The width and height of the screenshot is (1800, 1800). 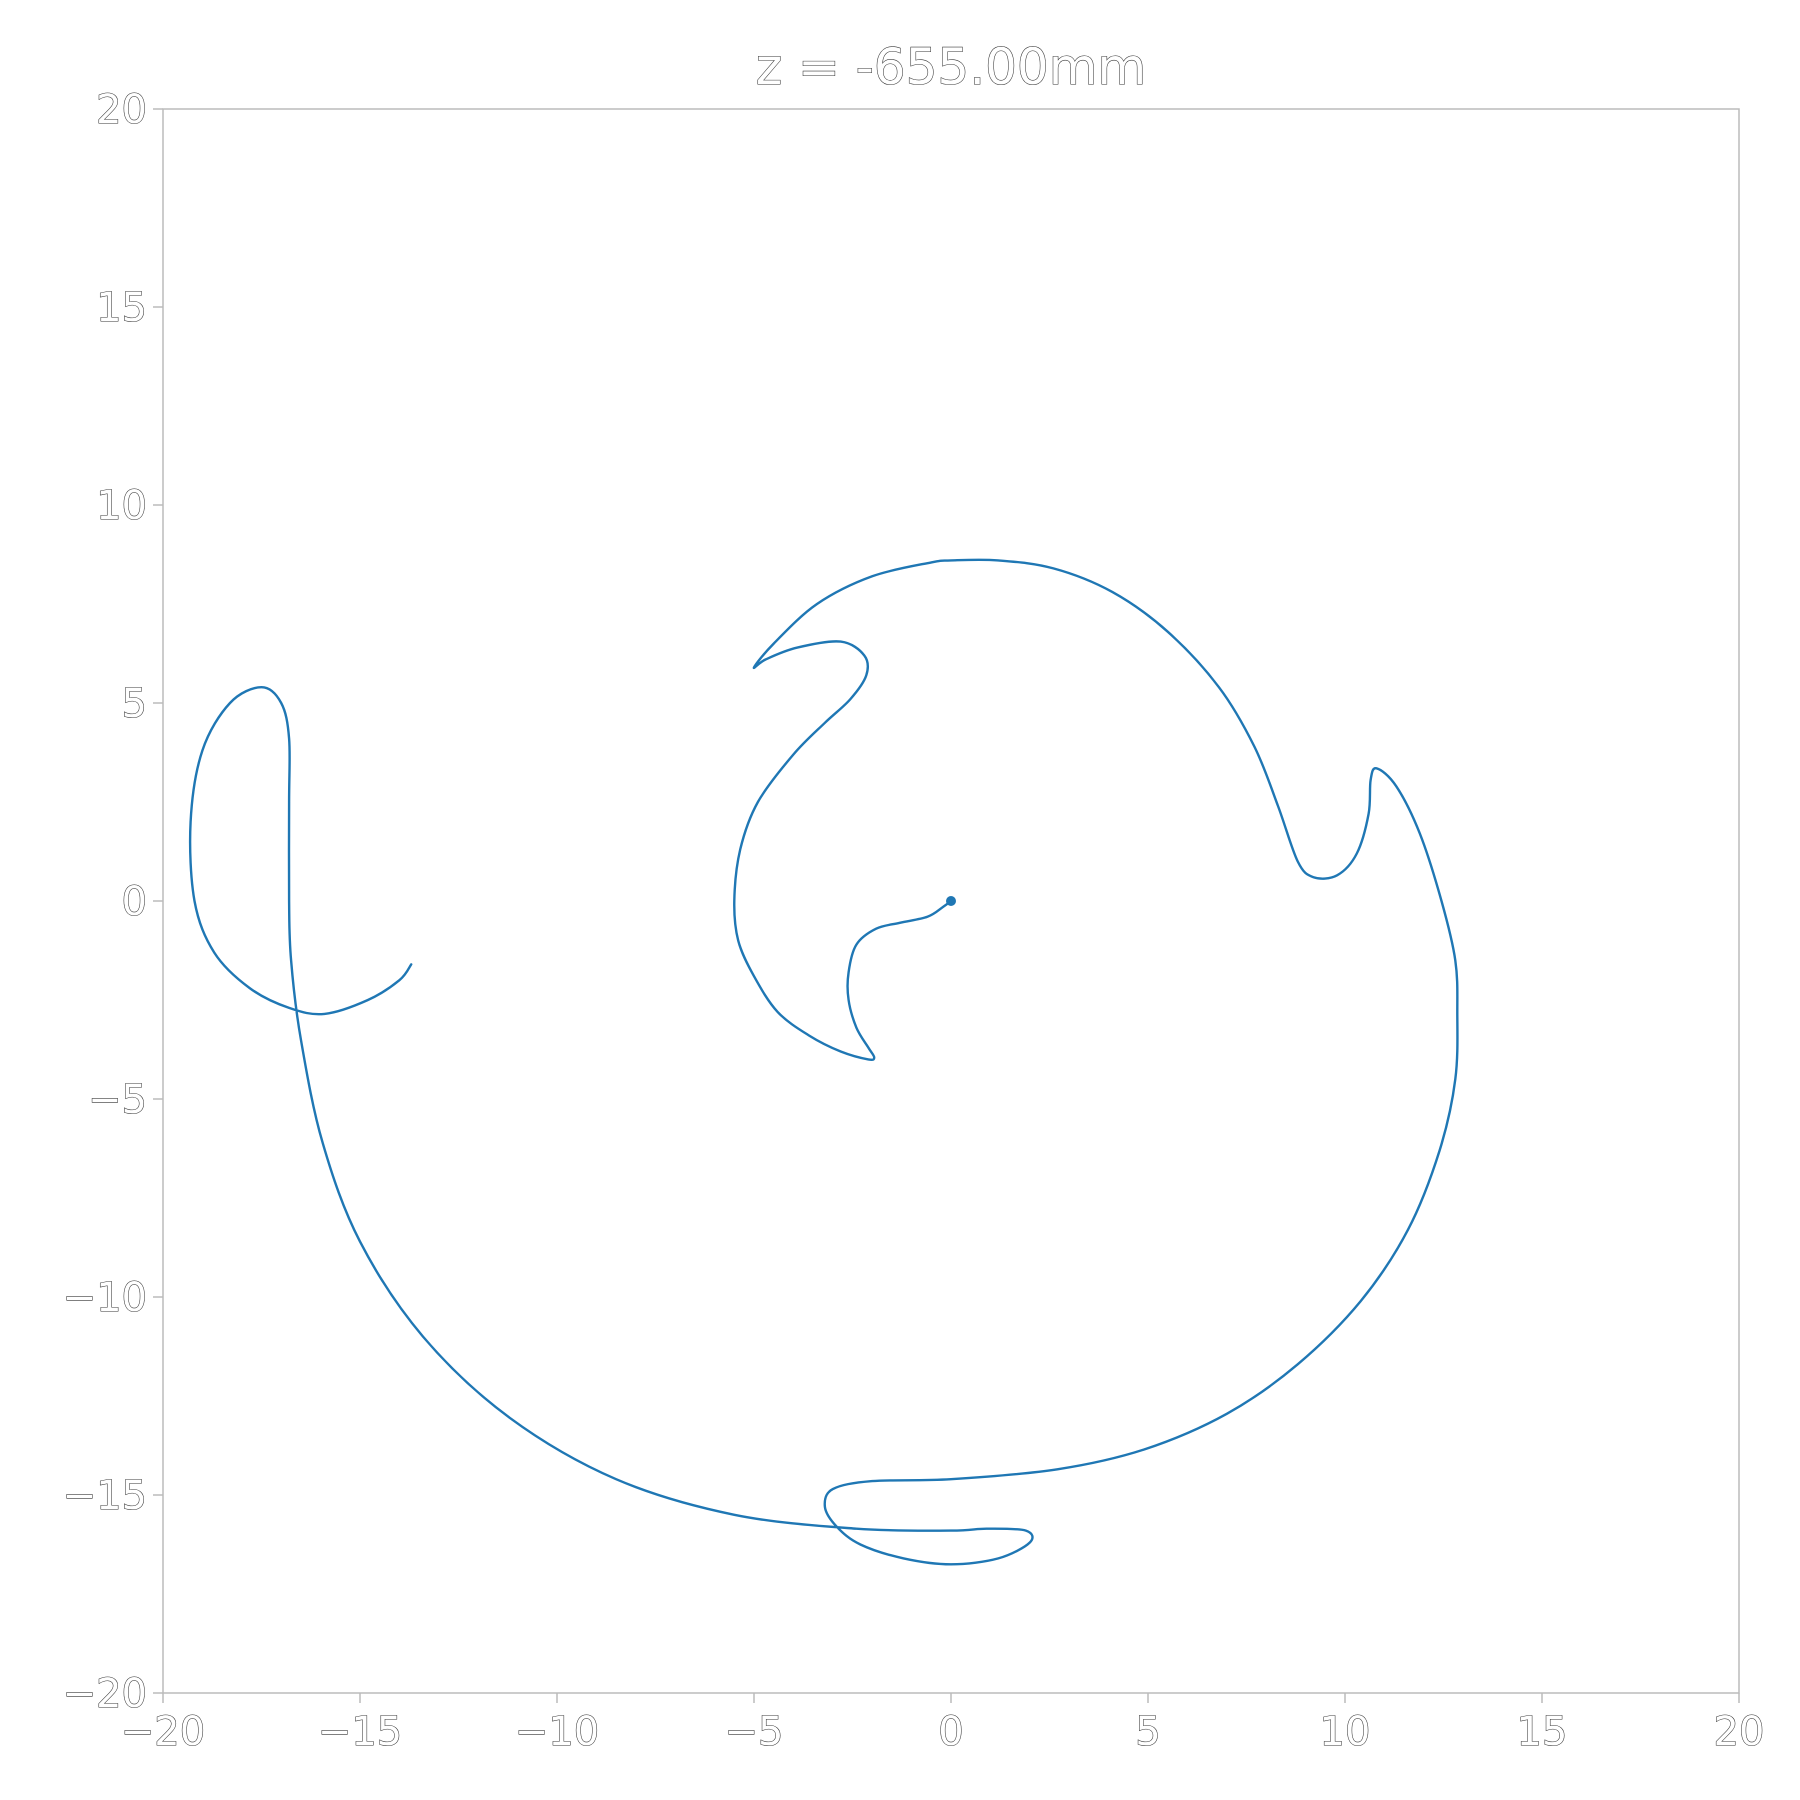 What do you see at coordinates (105, 1694) in the screenshot?
I see `y-tick-label: −20` at bounding box center [105, 1694].